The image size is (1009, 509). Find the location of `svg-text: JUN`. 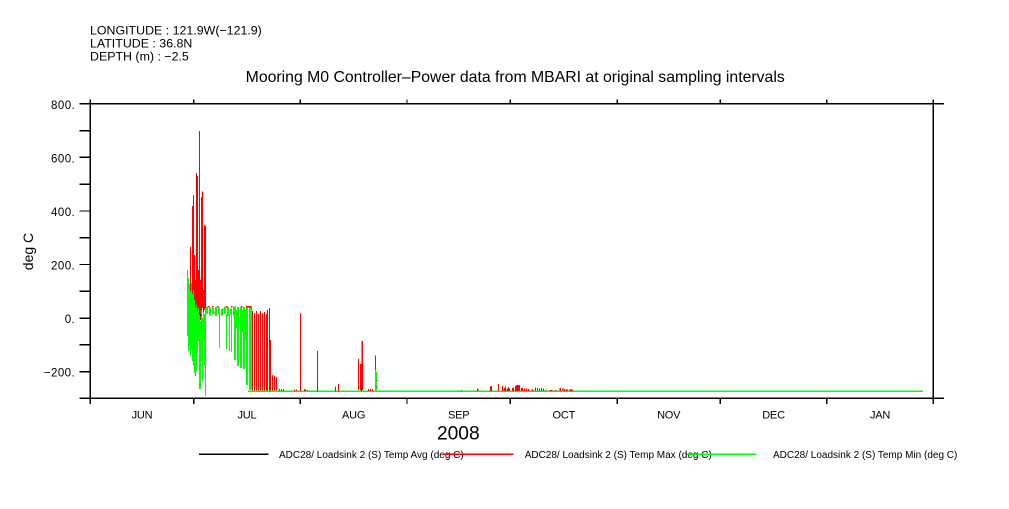

svg-text: JUN is located at coordinates (142, 415).